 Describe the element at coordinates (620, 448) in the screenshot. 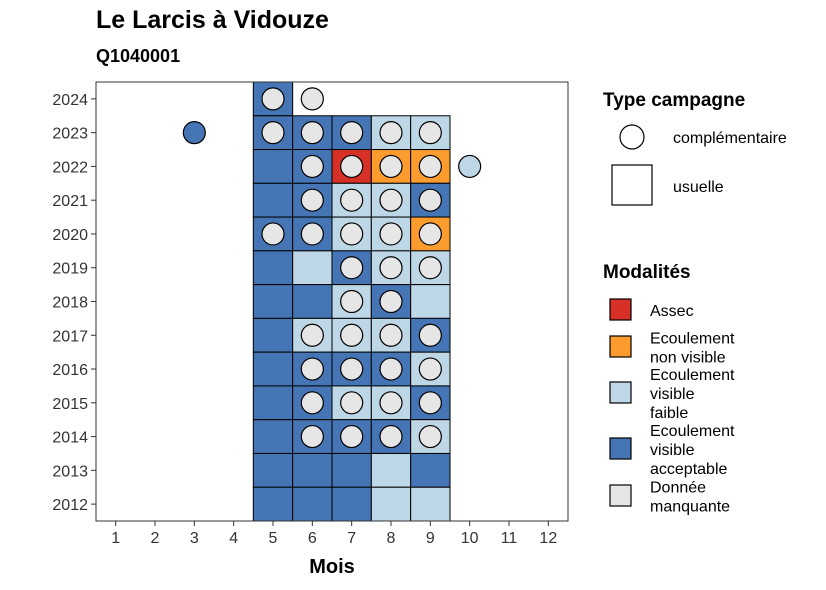

I see `legend-key-acceptable` at that location.